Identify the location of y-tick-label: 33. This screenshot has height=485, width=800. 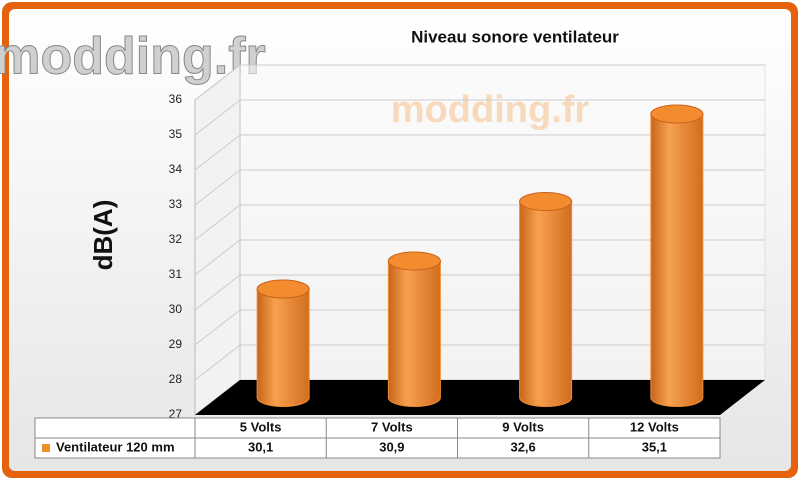
(176, 204).